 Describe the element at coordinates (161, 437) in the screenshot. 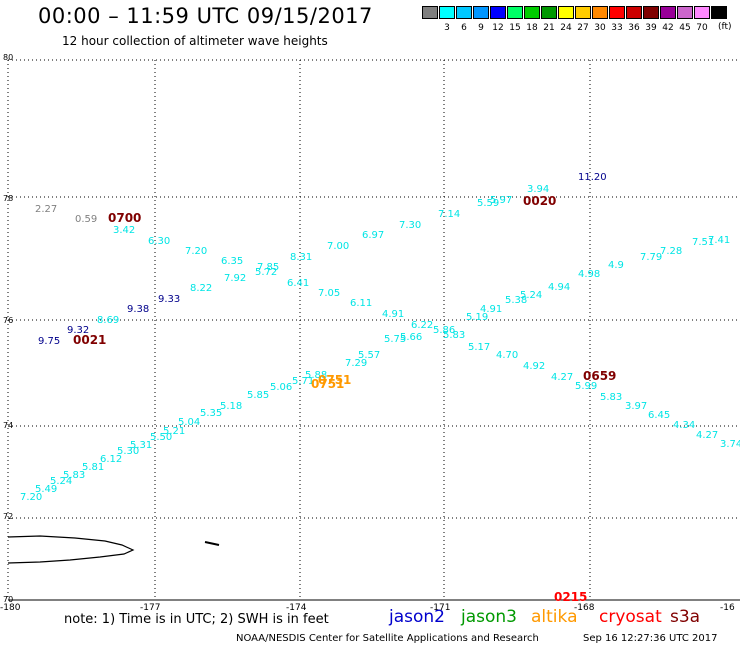

I see `wave-height-label: 5.50` at that location.